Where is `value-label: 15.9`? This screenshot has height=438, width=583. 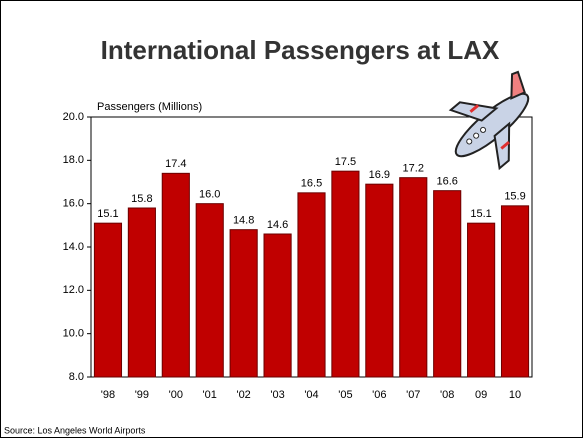 value-label: 15.9 is located at coordinates (514, 197).